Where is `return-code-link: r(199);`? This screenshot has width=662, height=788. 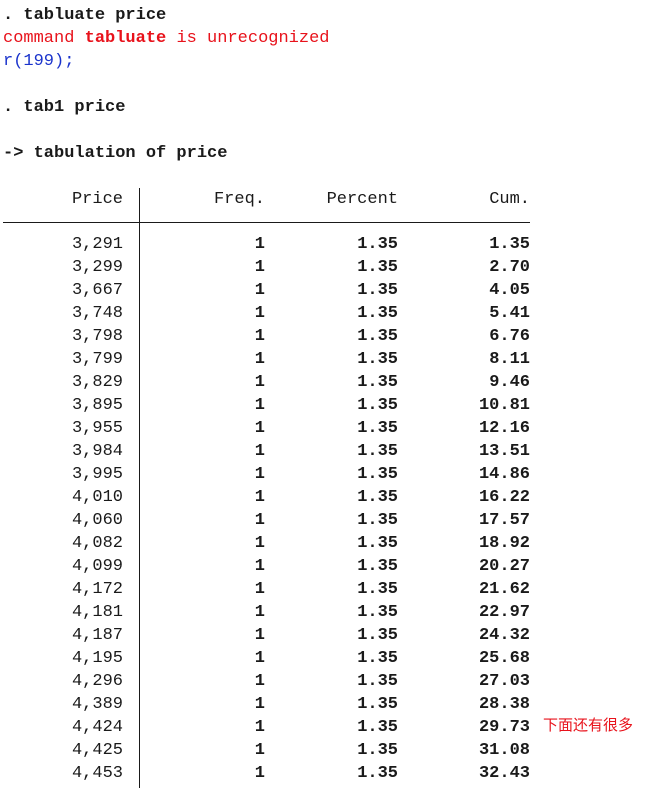 return-code-link: r(199); is located at coordinates (39, 61).